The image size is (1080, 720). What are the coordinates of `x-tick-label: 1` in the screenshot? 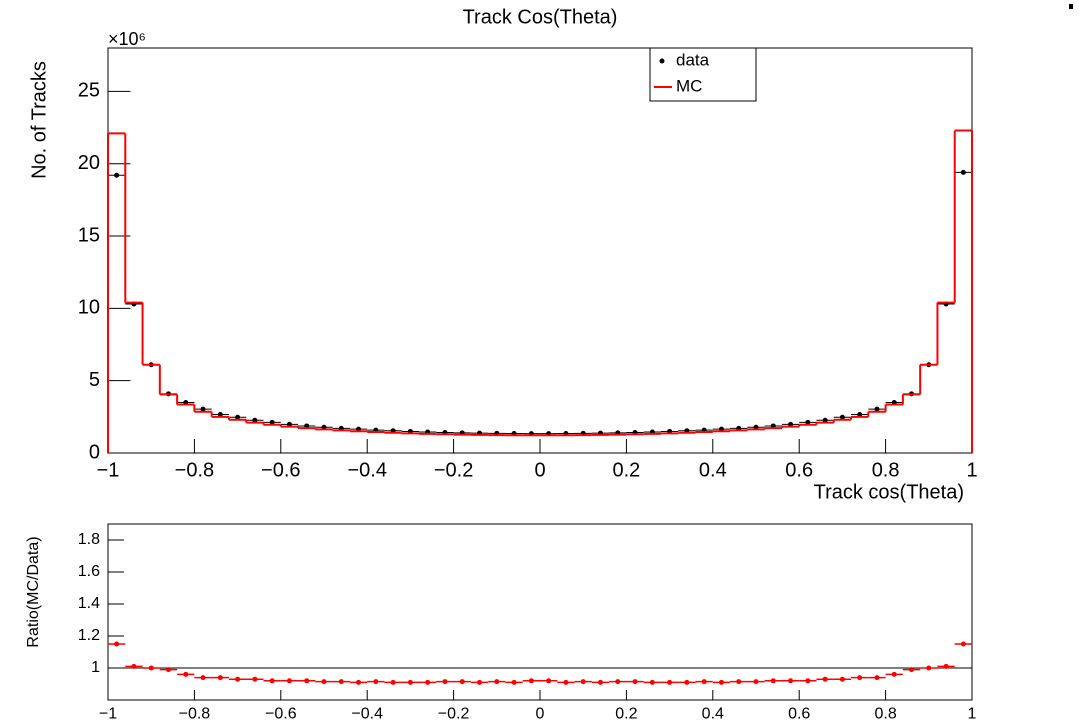 It's located at (972, 713).